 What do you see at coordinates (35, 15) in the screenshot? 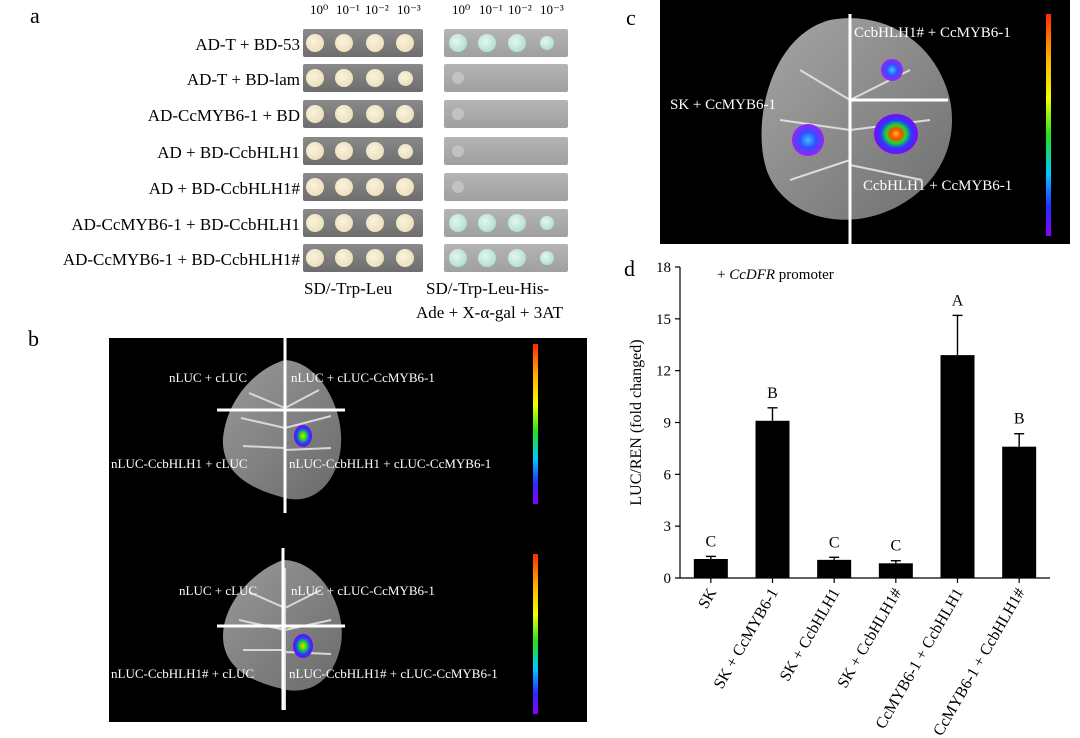
I see `panel-a-letter: a` at bounding box center [35, 15].